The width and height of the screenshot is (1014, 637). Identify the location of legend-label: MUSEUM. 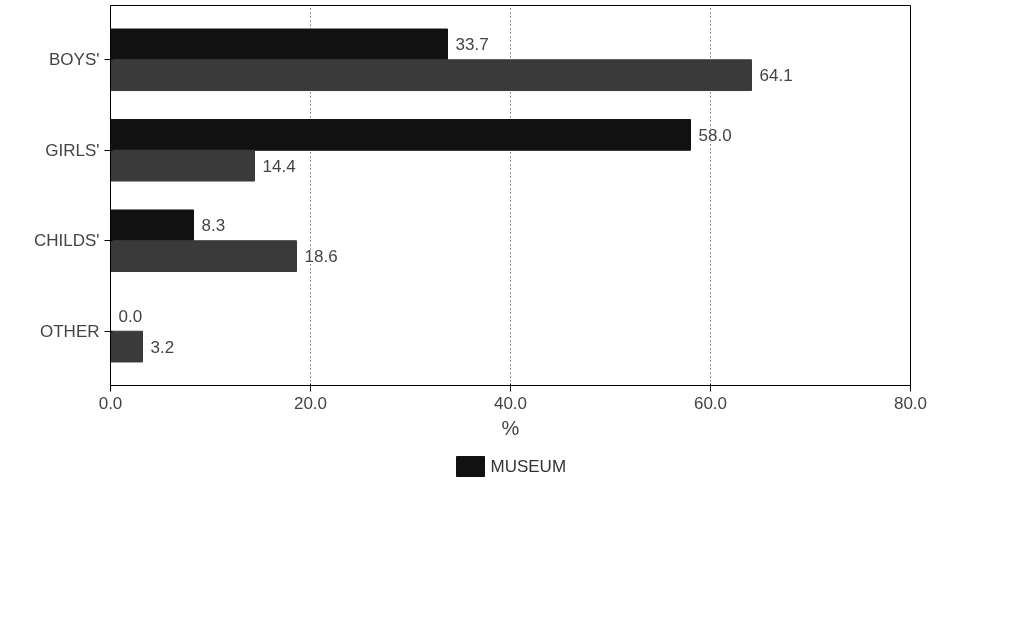
(528, 466).